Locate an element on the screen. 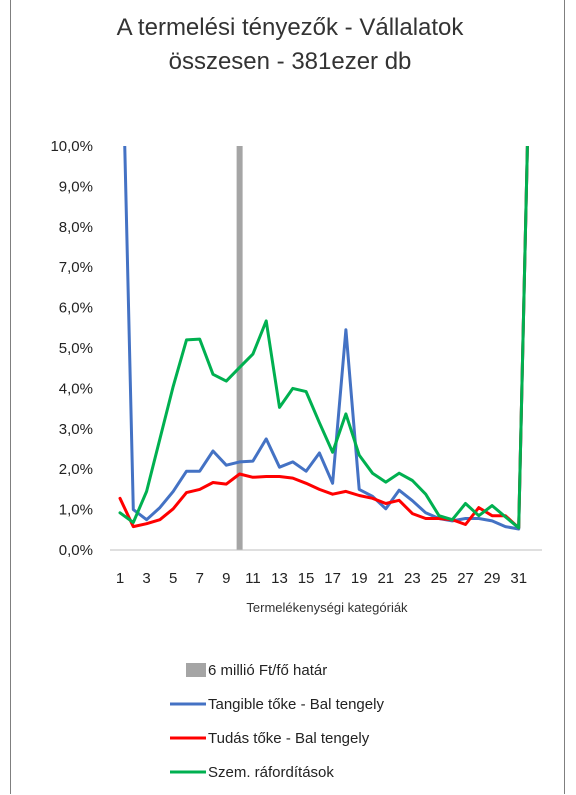 The image size is (576, 795). y-tick-label: 2,0% is located at coordinates (76, 469).